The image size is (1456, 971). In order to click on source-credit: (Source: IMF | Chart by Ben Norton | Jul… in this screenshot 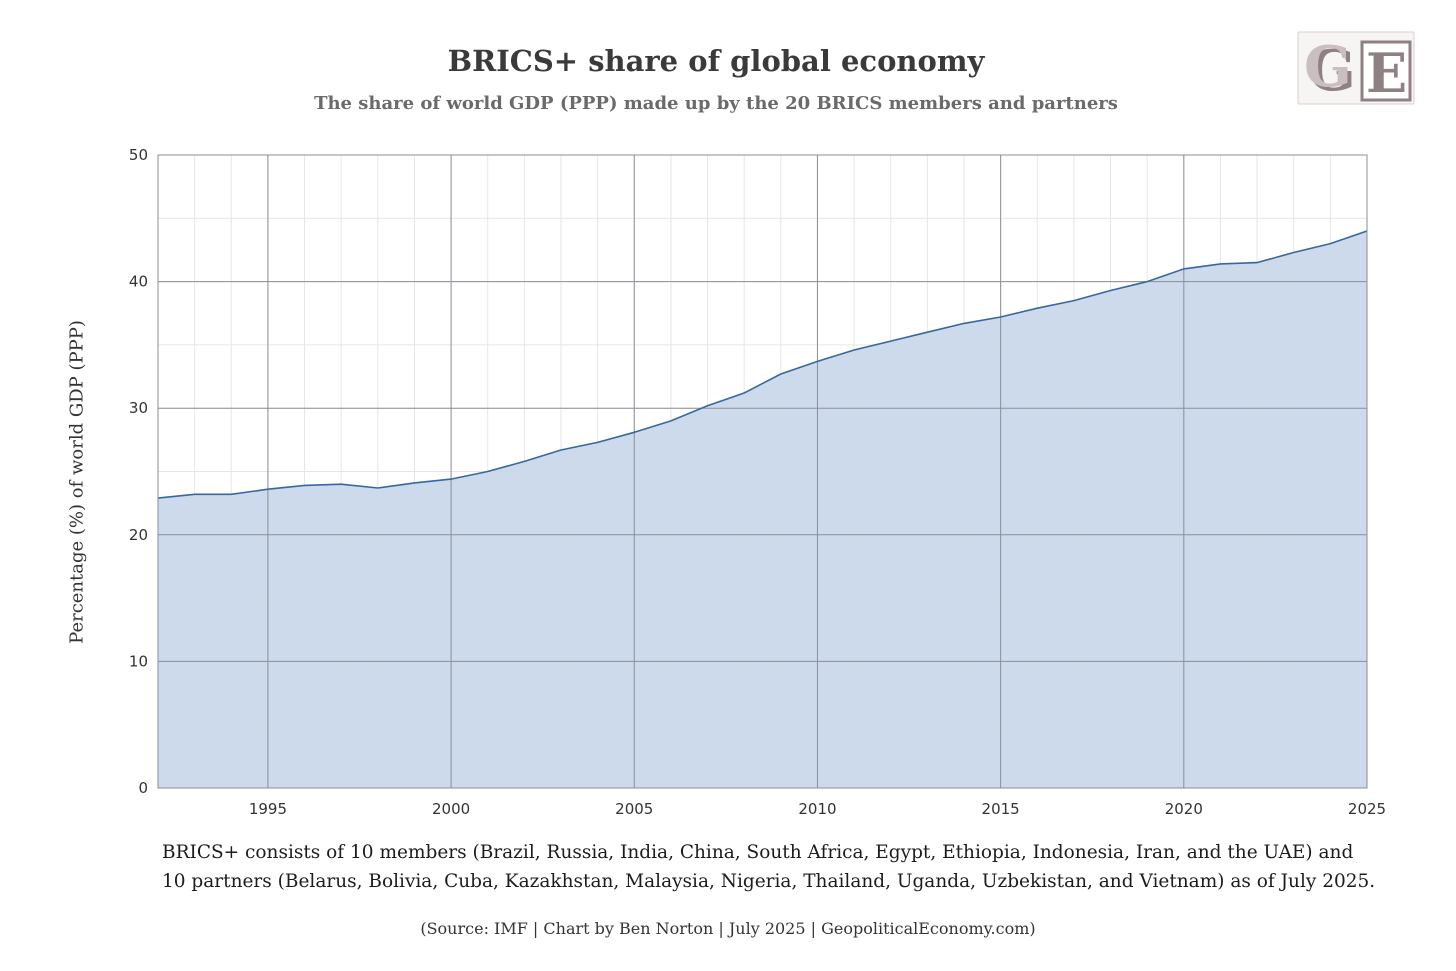, I will do `click(728, 928)`.